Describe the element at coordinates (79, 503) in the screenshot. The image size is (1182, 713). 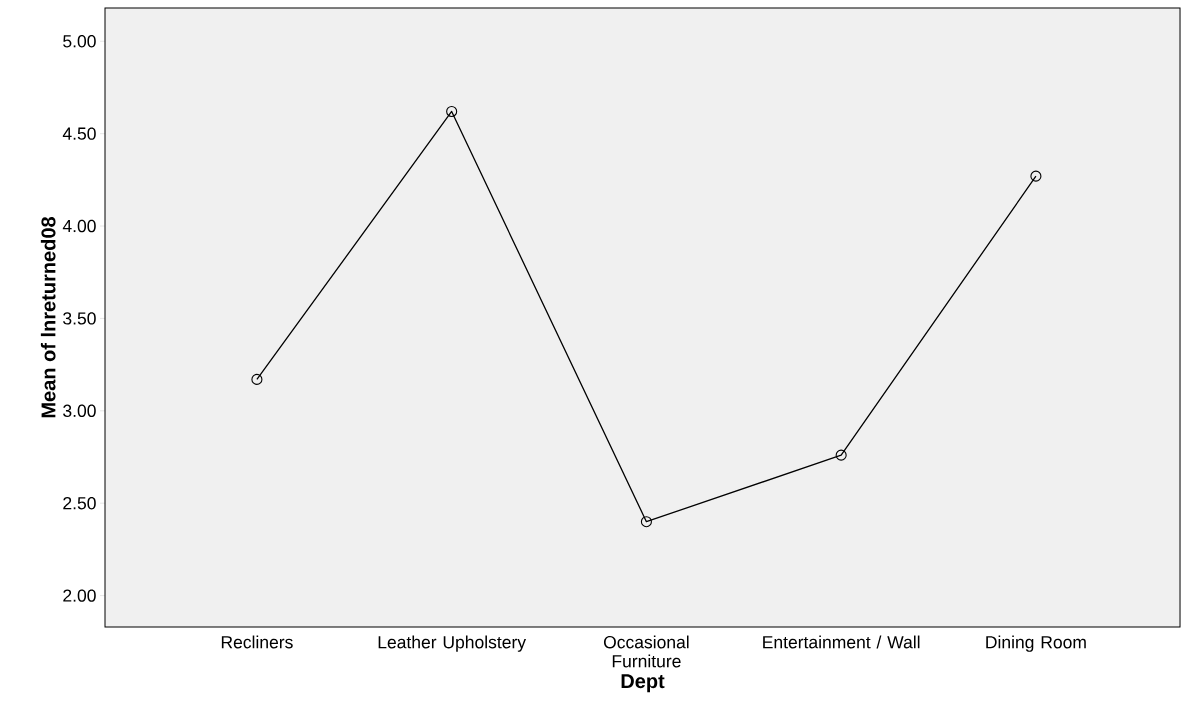
I see `y-tick-label: 2.50` at that location.